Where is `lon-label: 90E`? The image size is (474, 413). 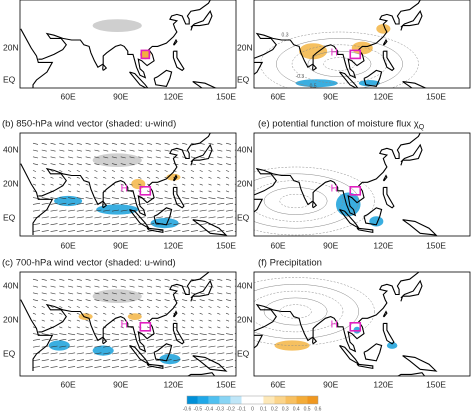 lon-label: 90E is located at coordinates (330, 245).